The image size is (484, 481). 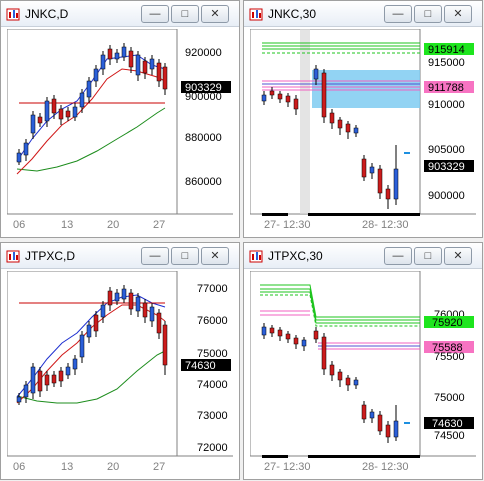 I want to click on price-tag-middle-text: 75588, so click(x=447, y=348).